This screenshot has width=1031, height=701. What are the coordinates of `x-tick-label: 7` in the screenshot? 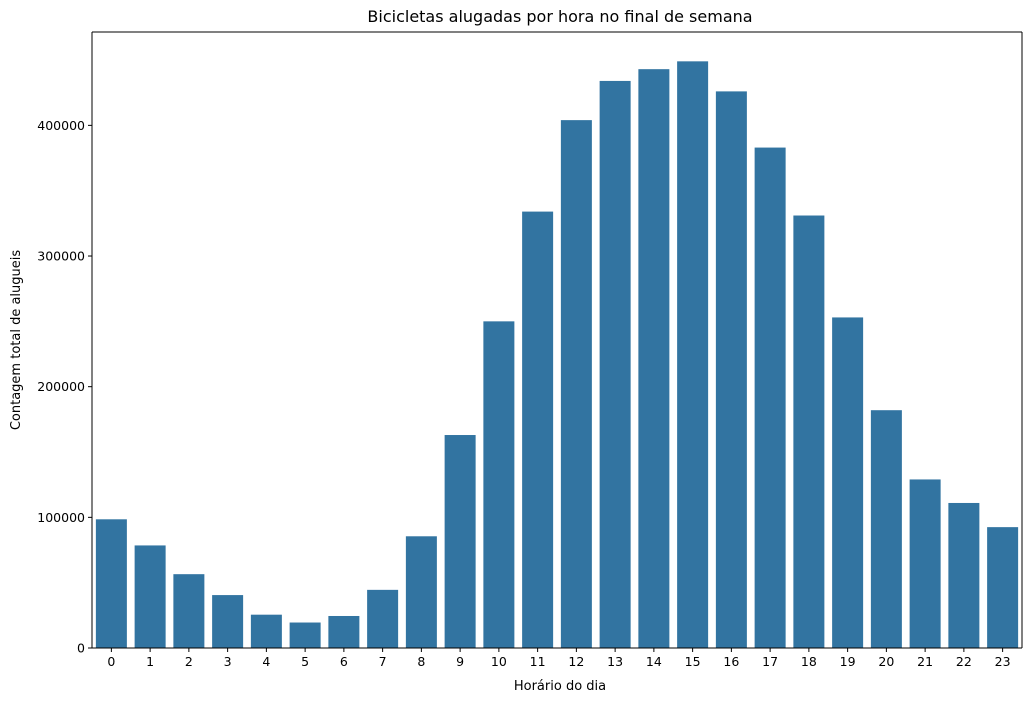 It's located at (383, 661).